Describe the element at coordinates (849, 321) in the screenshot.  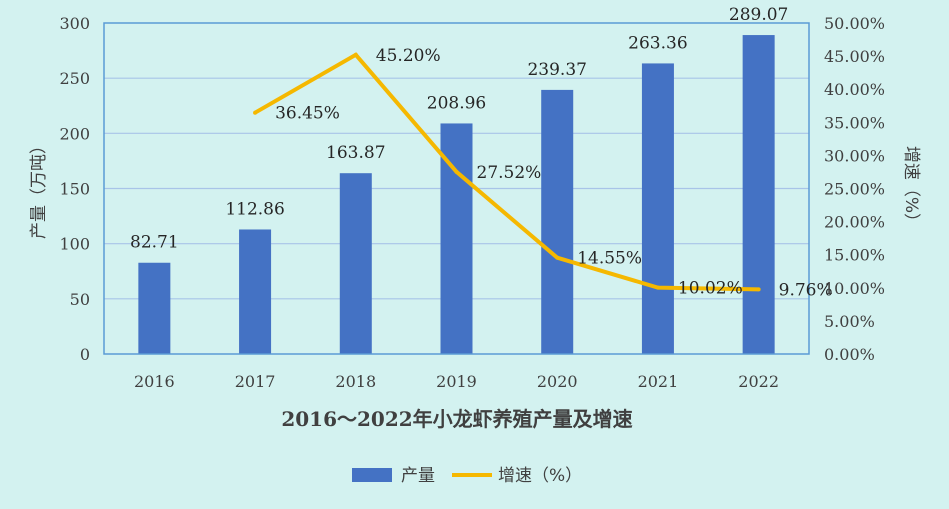
I see `y2-tick-label: 5.00%` at that location.